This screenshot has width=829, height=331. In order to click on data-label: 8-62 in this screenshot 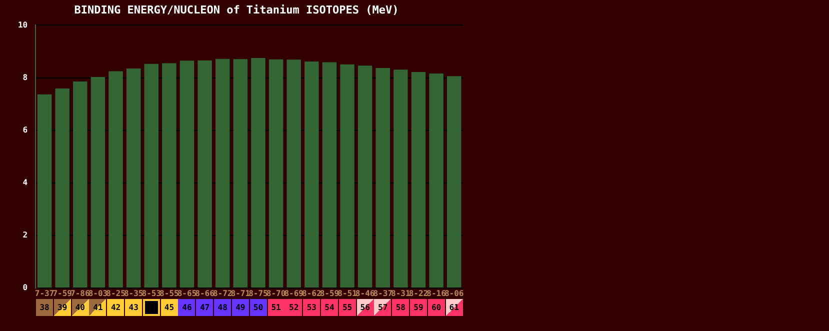, I will do `click(312, 293)`.